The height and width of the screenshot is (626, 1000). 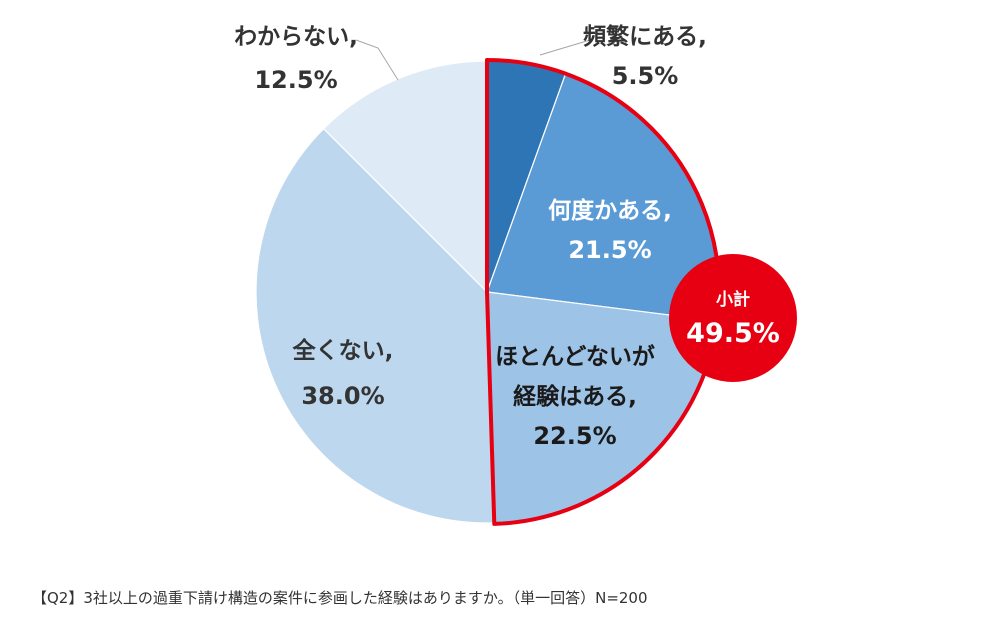 What do you see at coordinates (296, 37) in the screenshot?
I see `slice-label: わからない,` at bounding box center [296, 37].